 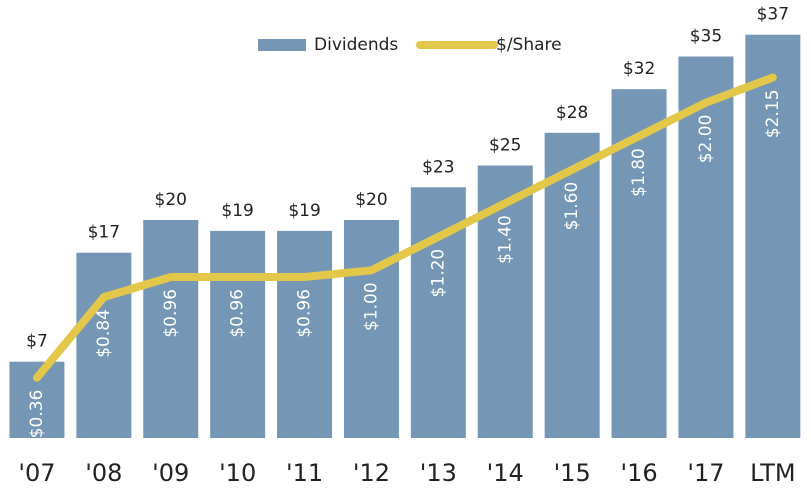 I want to click on line-value-label: $0.84, so click(x=104, y=333).